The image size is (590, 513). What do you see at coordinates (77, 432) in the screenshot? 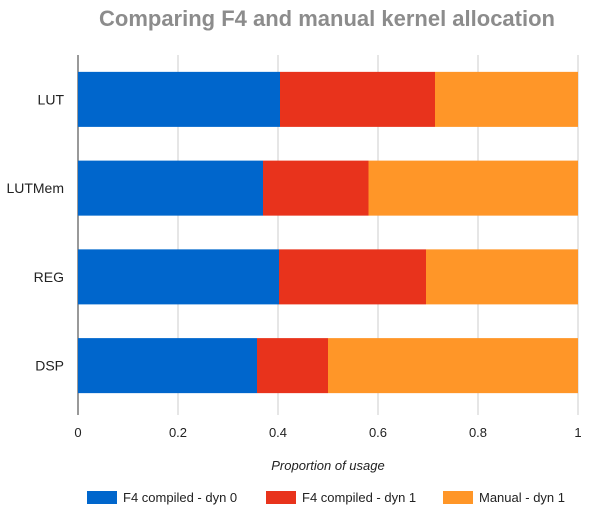
I see `x-tick-label: 0` at bounding box center [77, 432].